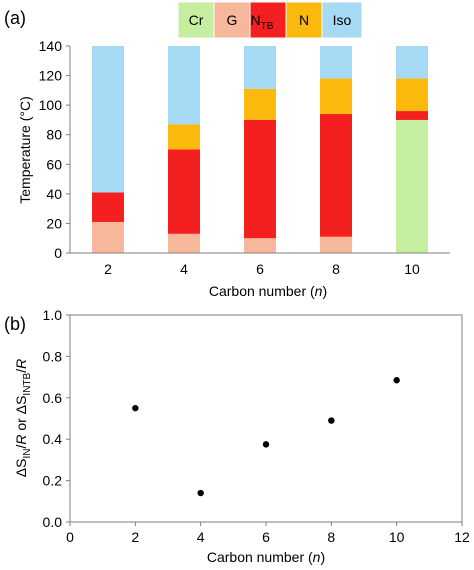  I want to click on panel-b-points, so click(266, 437).